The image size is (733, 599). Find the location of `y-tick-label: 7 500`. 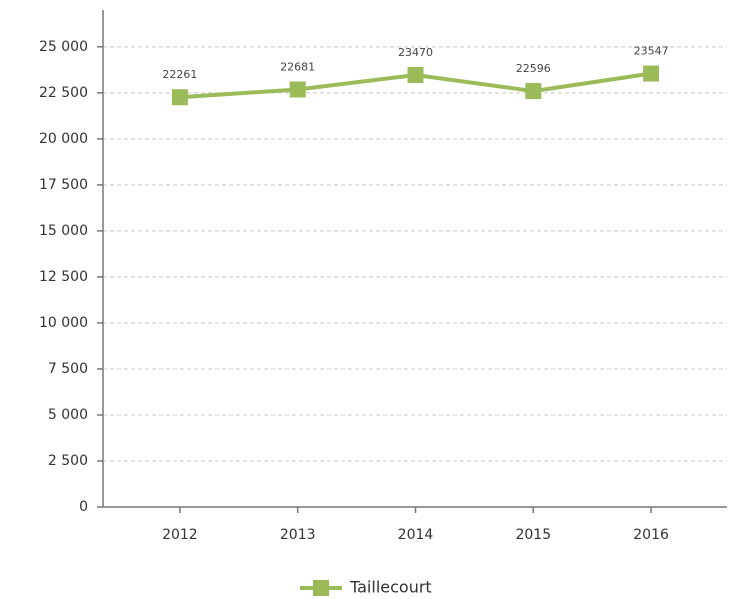

y-tick-label: 7 500 is located at coordinates (68, 369).